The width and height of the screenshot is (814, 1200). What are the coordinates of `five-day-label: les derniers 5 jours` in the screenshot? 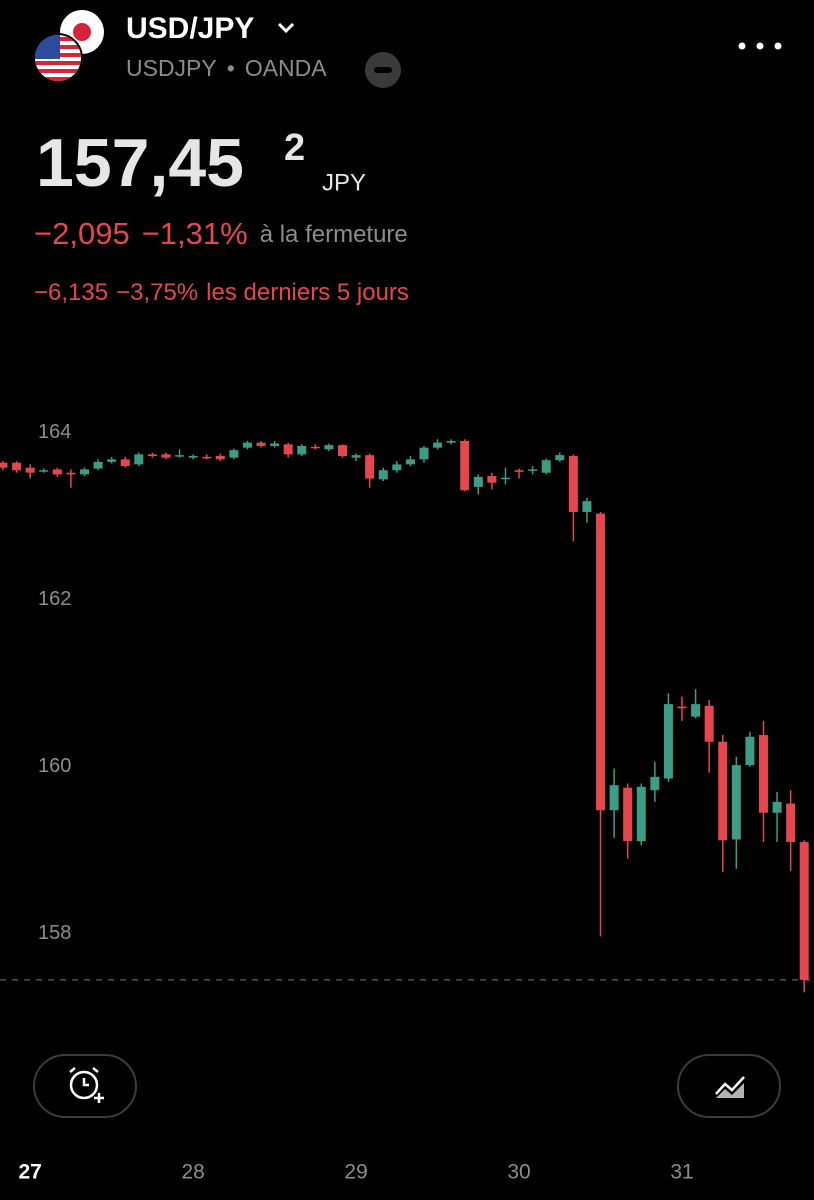 It's located at (307, 292).